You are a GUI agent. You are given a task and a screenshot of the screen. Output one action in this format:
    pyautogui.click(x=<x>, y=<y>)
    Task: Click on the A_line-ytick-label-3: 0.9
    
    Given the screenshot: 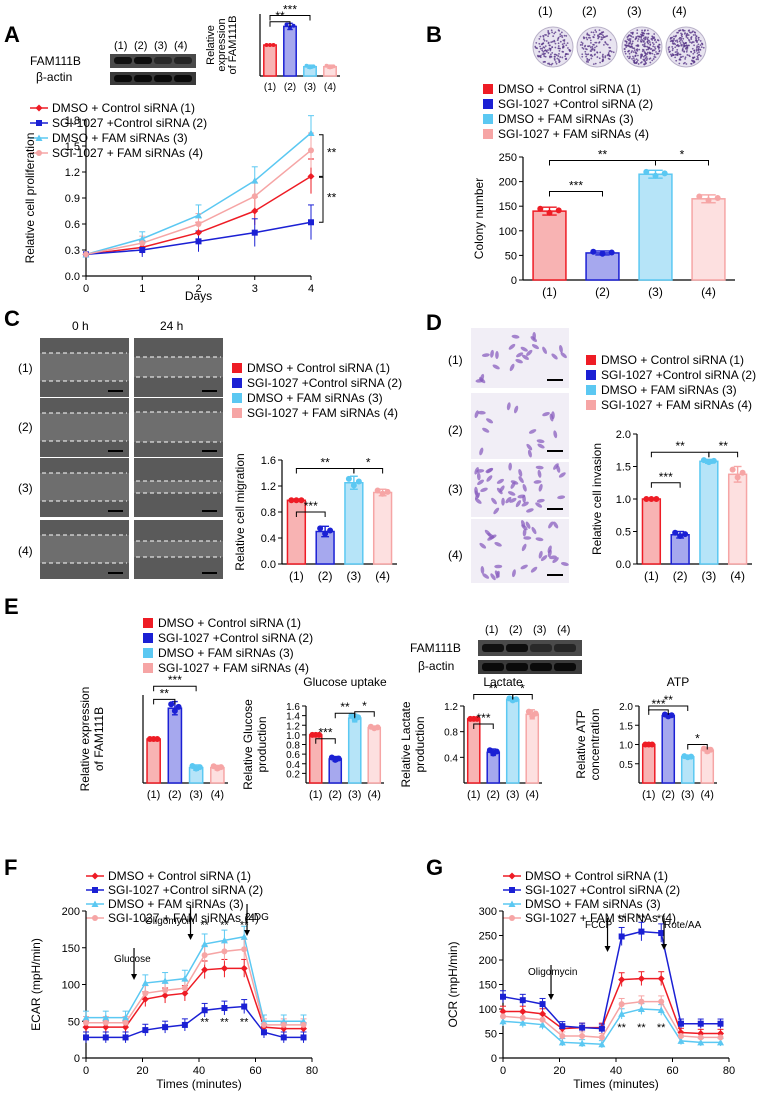 What is the action you would take?
    pyautogui.click(x=72, y=199)
    